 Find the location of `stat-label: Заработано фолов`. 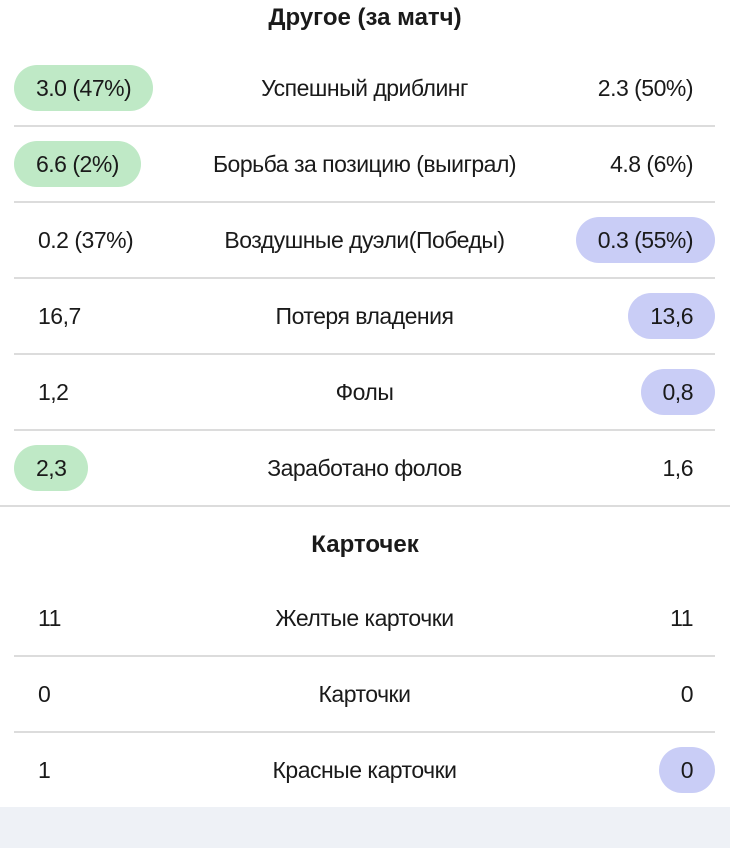

stat-label: Заработано фолов is located at coordinates (364, 468).